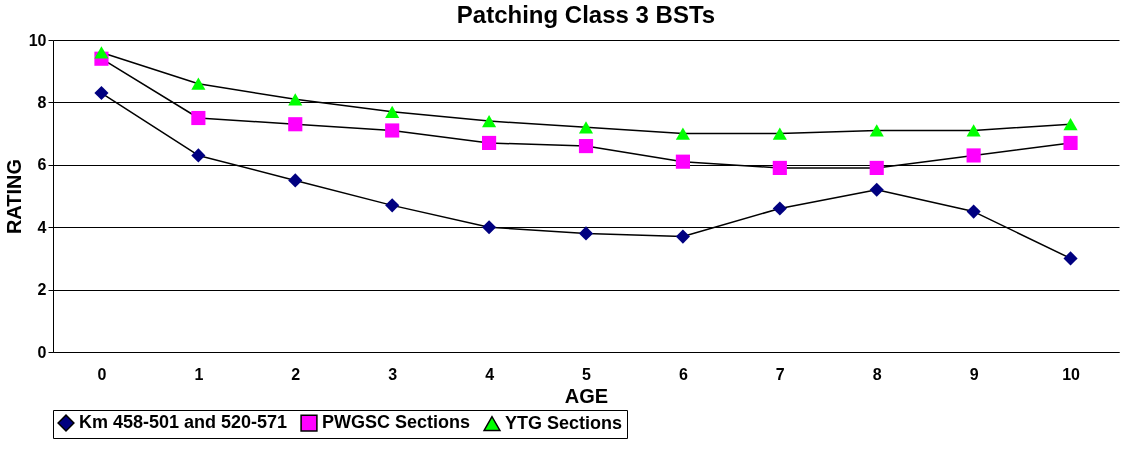  What do you see at coordinates (199, 374) in the screenshot?
I see `x-tick-label: 1` at bounding box center [199, 374].